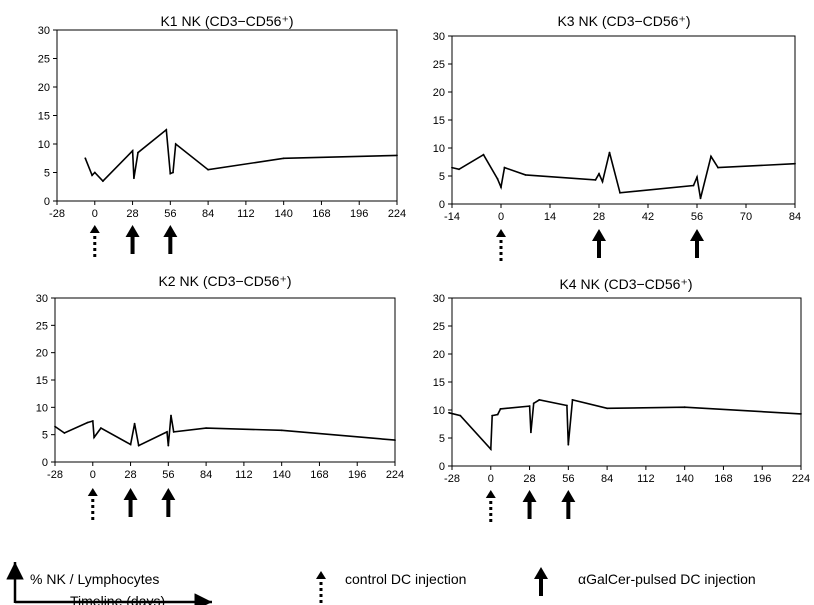  Describe the element at coordinates (94, 579) in the screenshot. I see `legend-y-axis-label: % NK / Lymphocytes` at that location.